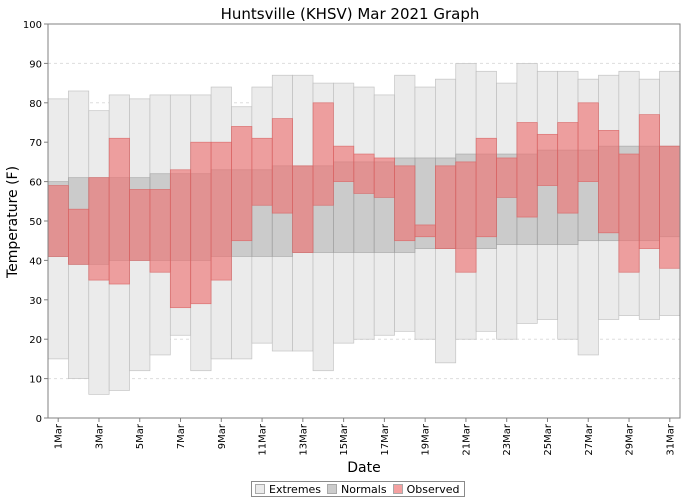 The height and width of the screenshot is (500, 700). Describe the element at coordinates (35, 183) in the screenshot. I see `y-tick-label: 60` at that location.